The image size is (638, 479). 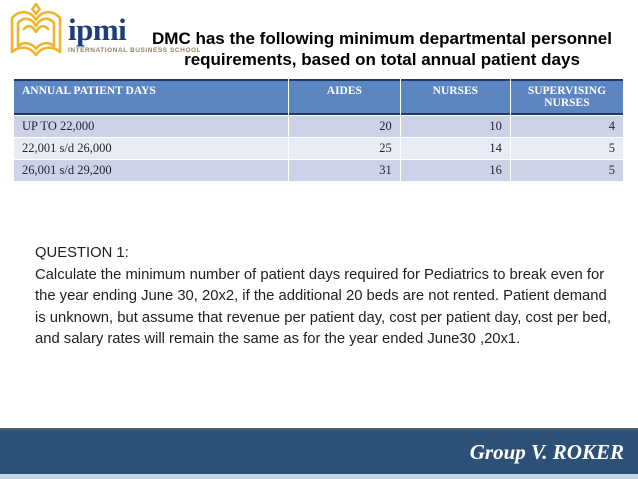 I want to click on cell-annual-patient-days: 22,001 s/d 26,000, so click(x=151, y=148).